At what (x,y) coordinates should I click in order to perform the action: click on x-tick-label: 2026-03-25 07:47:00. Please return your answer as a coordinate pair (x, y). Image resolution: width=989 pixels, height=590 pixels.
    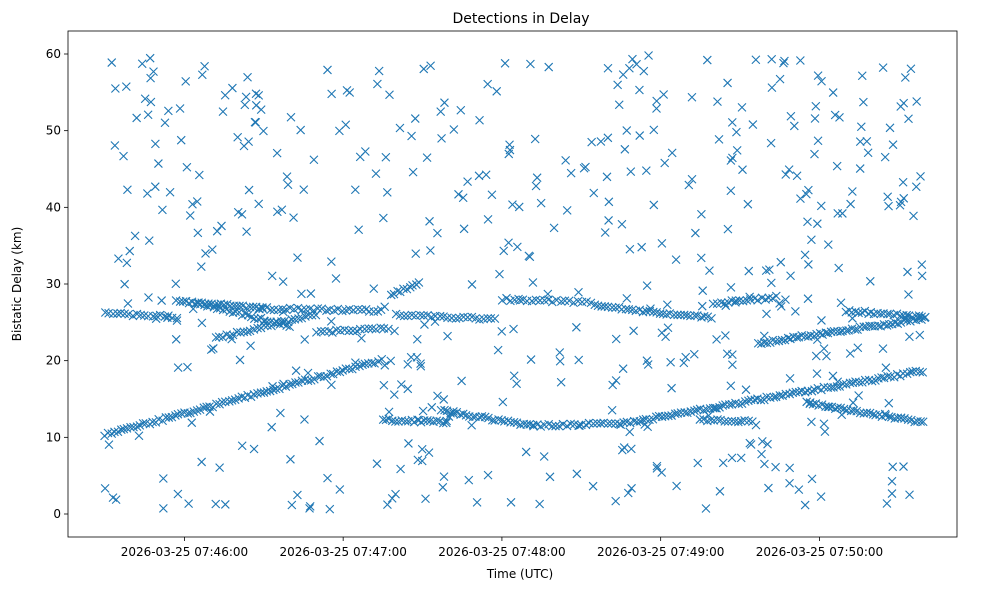
    Looking at the image, I should click on (342, 552).